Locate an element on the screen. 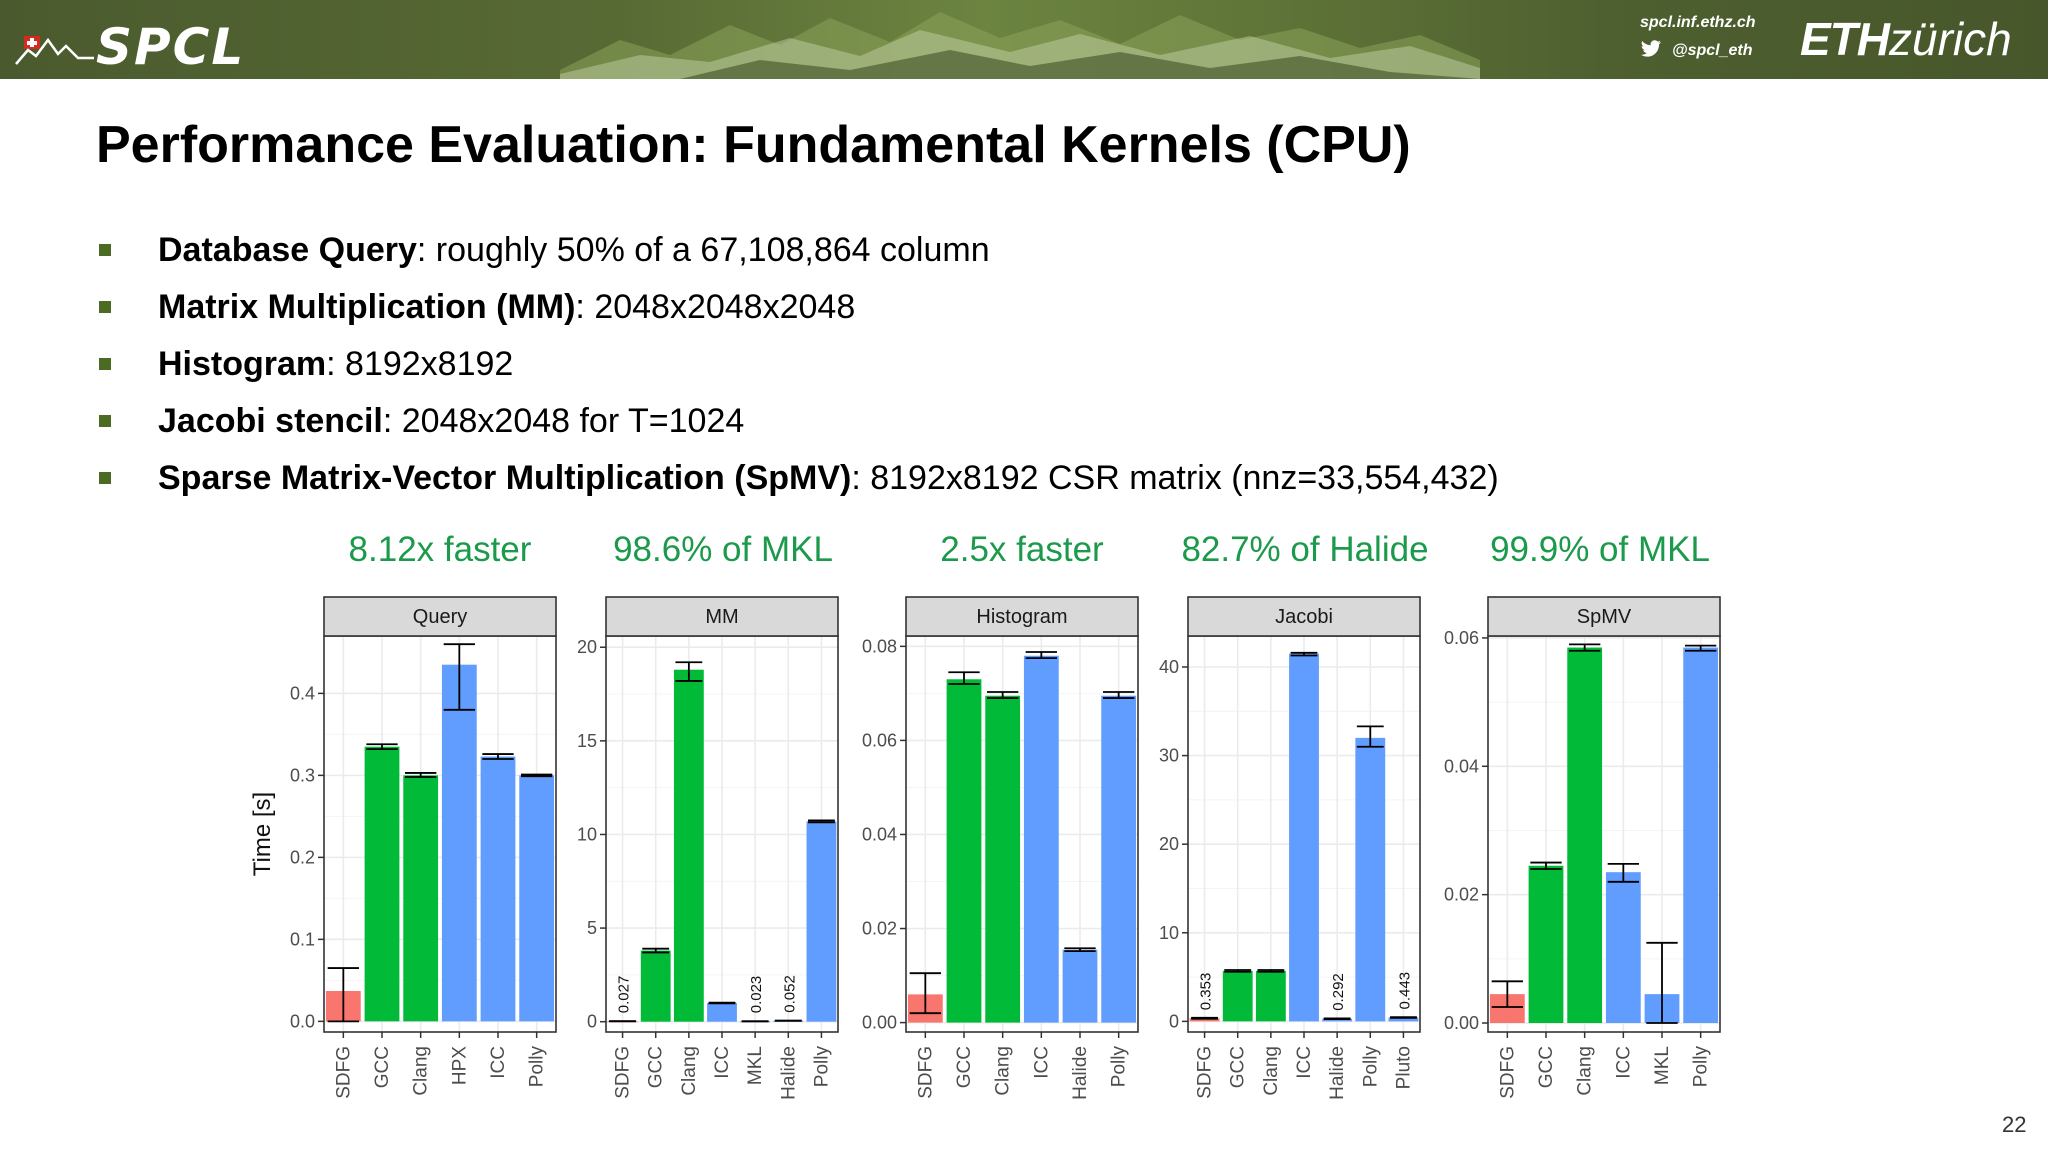 This screenshot has width=2048, height=1152. headline-mm: 98.6% of MKL is located at coordinates (723, 549).